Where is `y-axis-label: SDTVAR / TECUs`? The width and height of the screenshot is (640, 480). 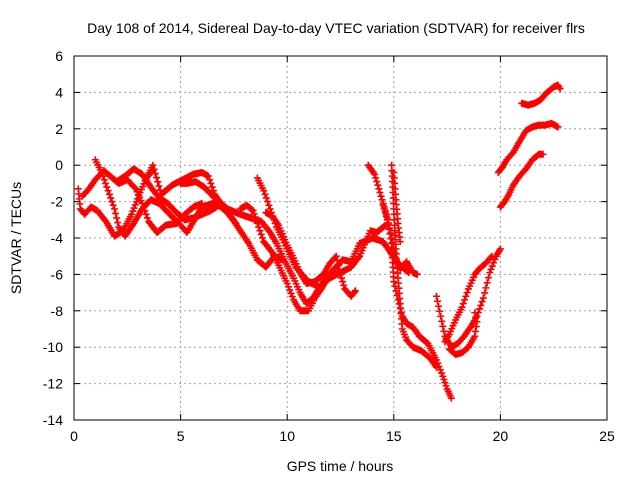
y-axis-label: SDTVAR / TECUs is located at coordinates (16, 238).